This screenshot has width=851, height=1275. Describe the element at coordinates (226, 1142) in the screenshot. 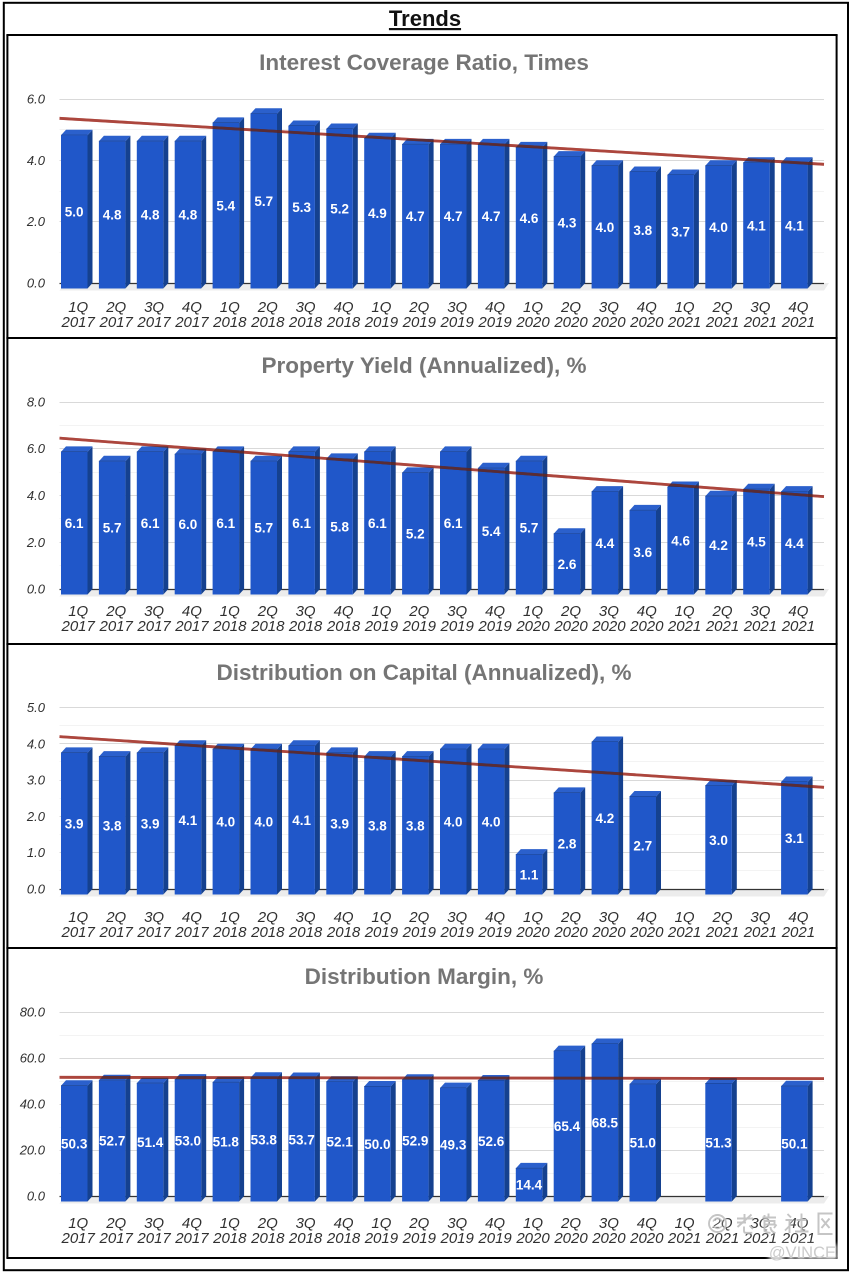

I see `svg-text: 51.8` at that location.